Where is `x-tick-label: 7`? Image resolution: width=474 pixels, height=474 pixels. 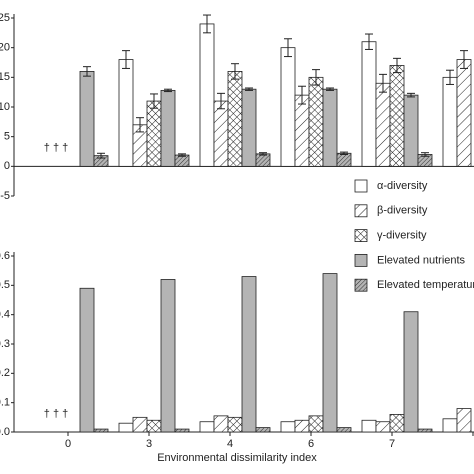
x-tick-label: 7 is located at coordinates (392, 444).